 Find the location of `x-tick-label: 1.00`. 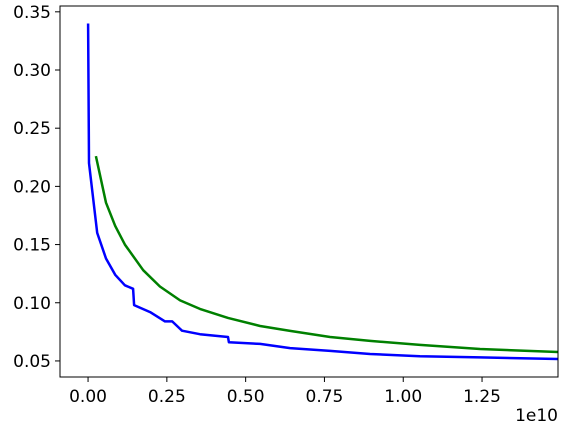

x-tick-label: 1.00 is located at coordinates (403, 397).